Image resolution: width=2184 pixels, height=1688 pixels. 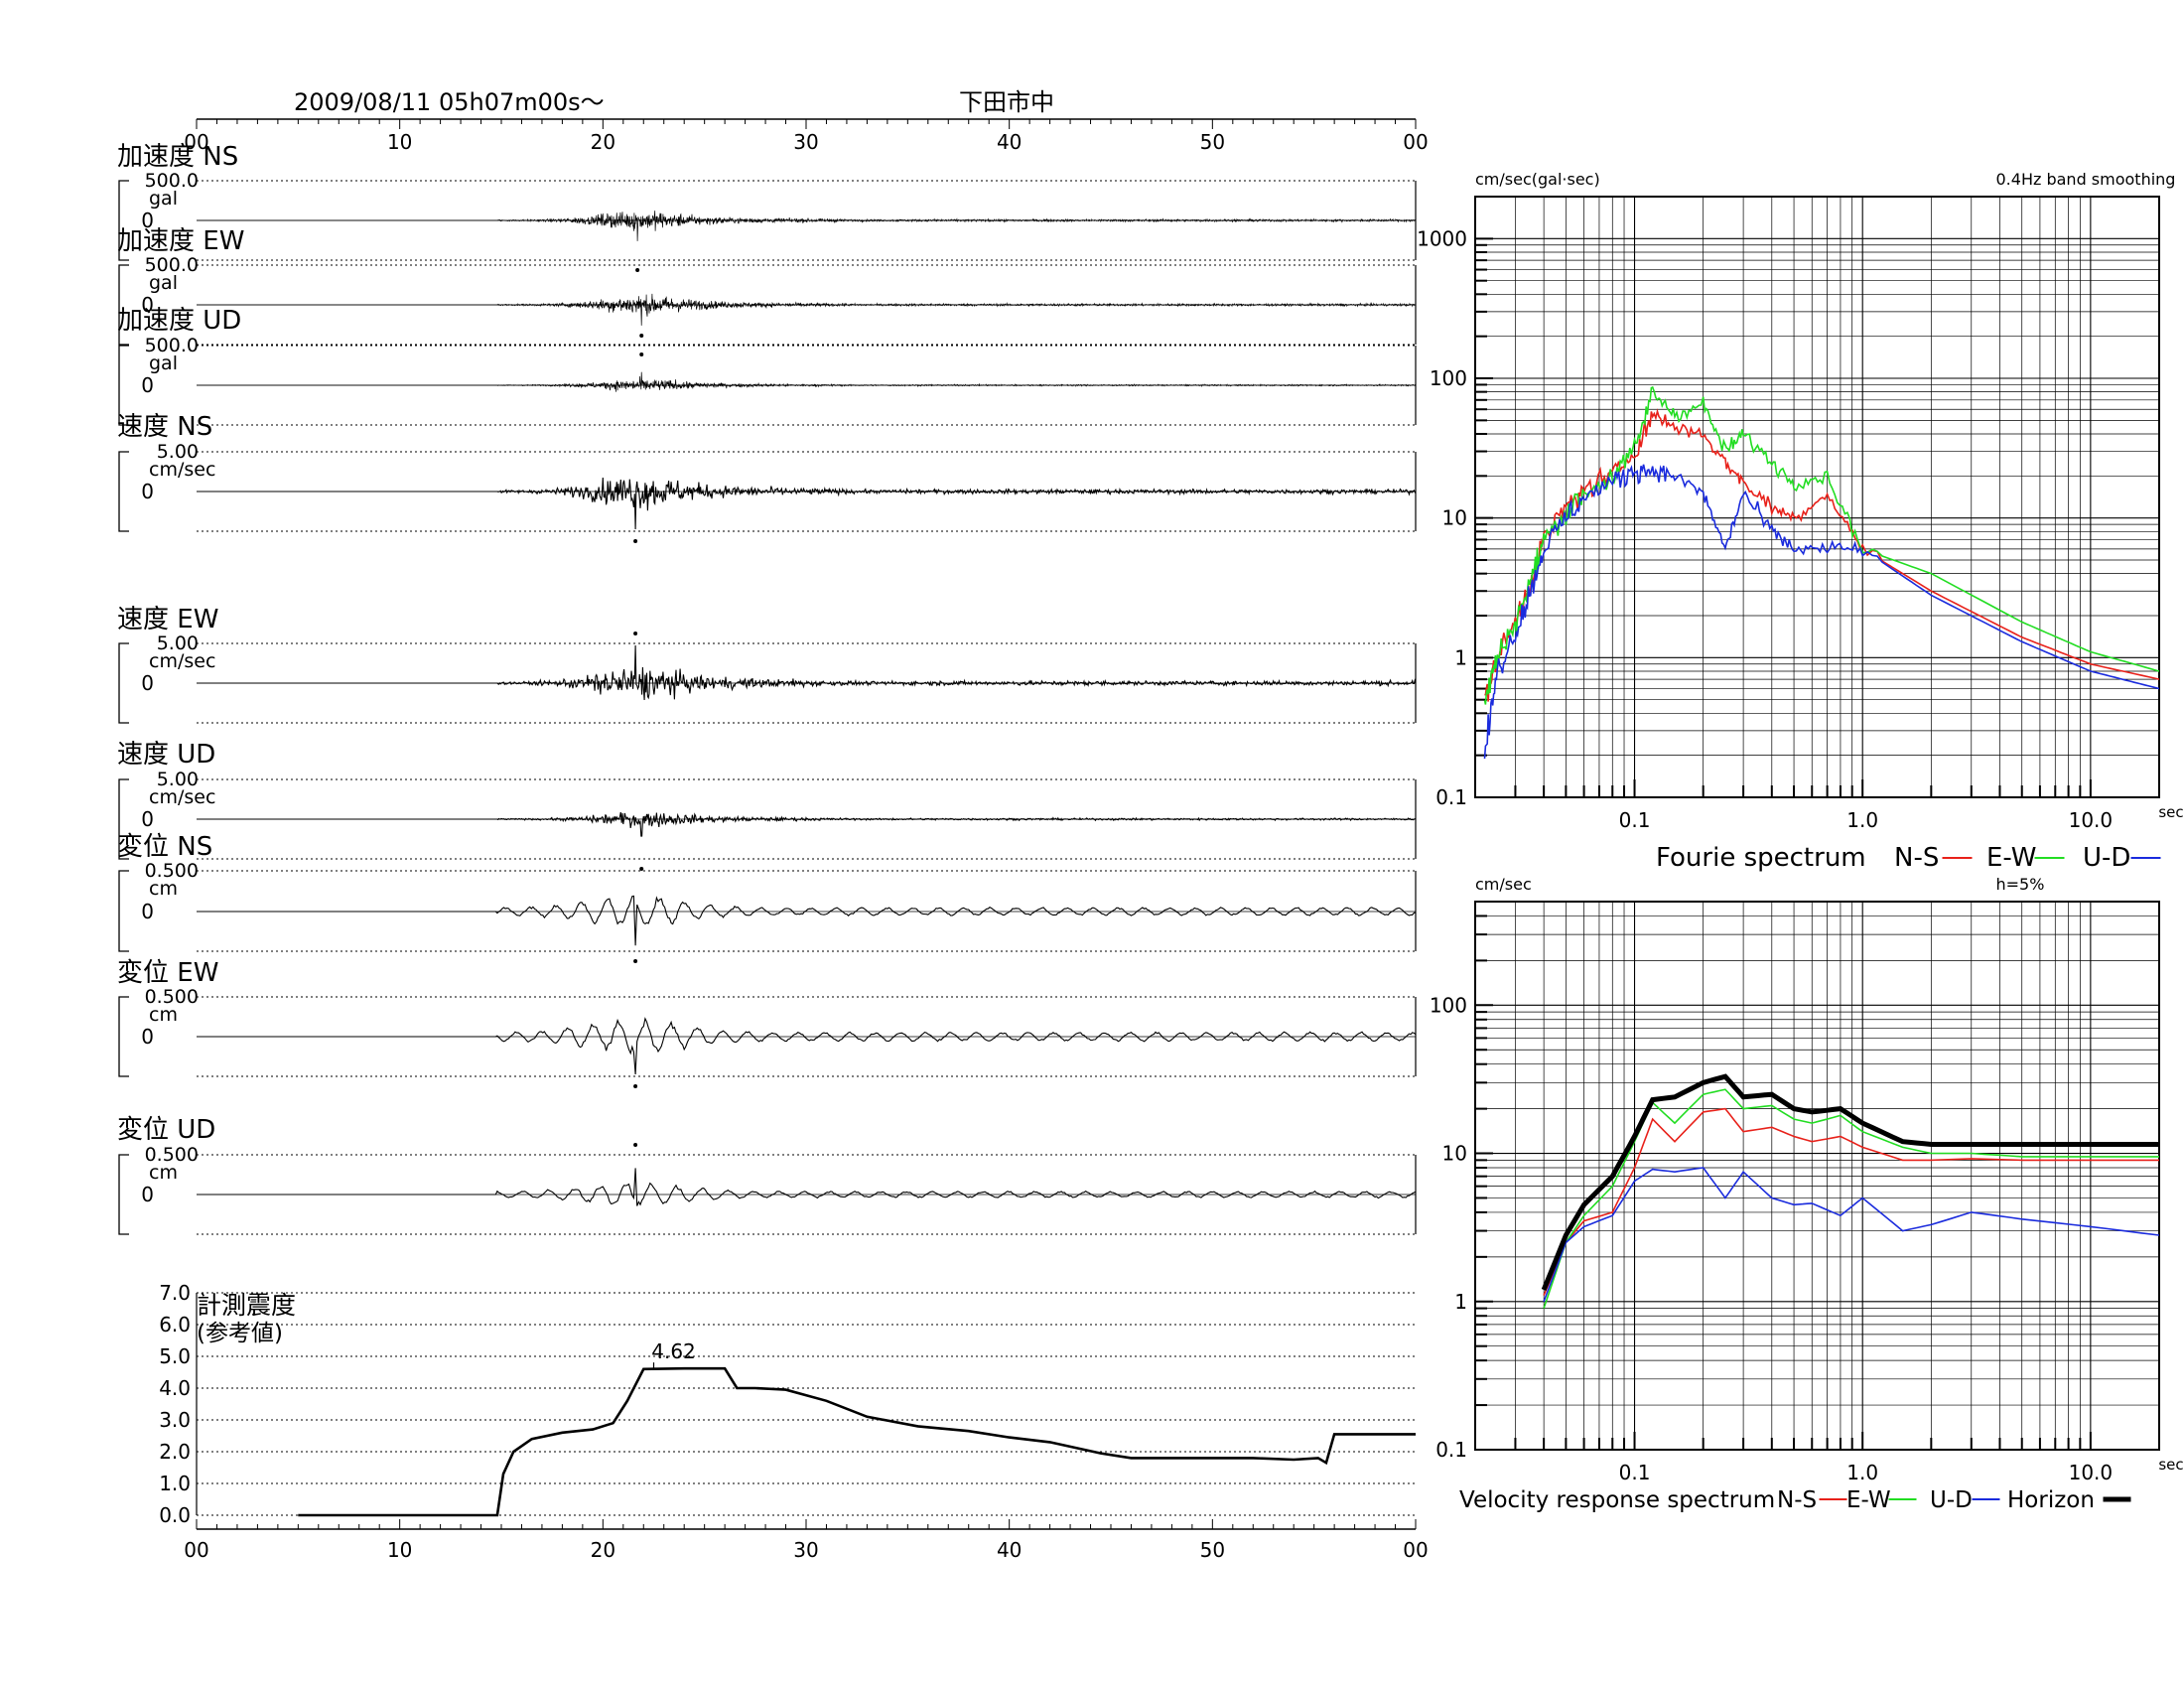 What do you see at coordinates (246, 1305) in the screenshot?
I see `intensity-title: 計測震度` at bounding box center [246, 1305].